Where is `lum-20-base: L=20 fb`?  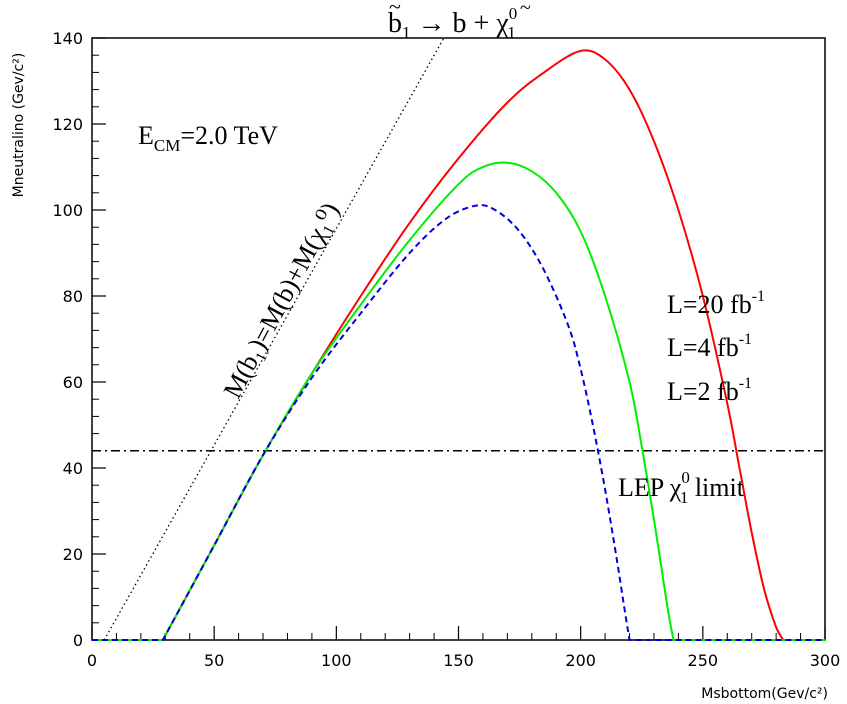
lum-20-base: L=20 fb is located at coordinates (709, 304).